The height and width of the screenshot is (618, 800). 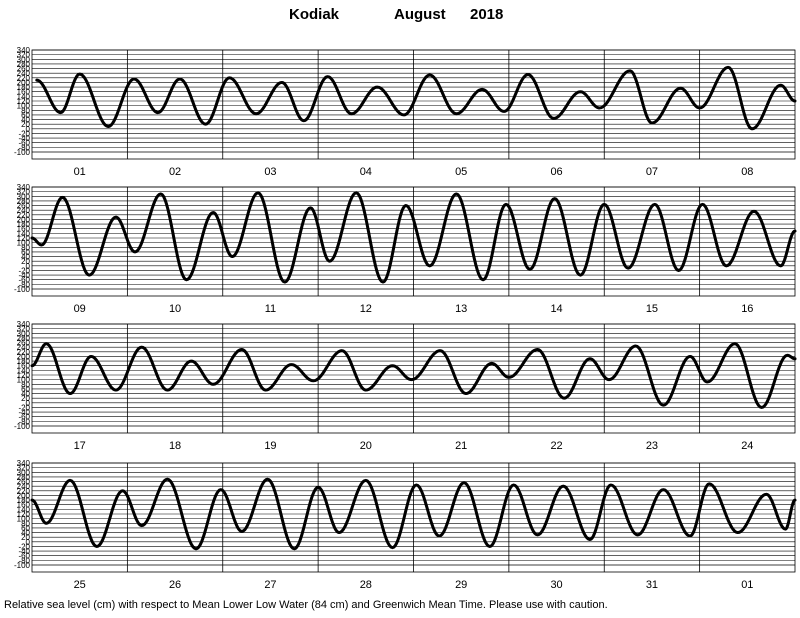 What do you see at coordinates (24, 343) in the screenshot?
I see `y-tick-label: 260` at bounding box center [24, 343].